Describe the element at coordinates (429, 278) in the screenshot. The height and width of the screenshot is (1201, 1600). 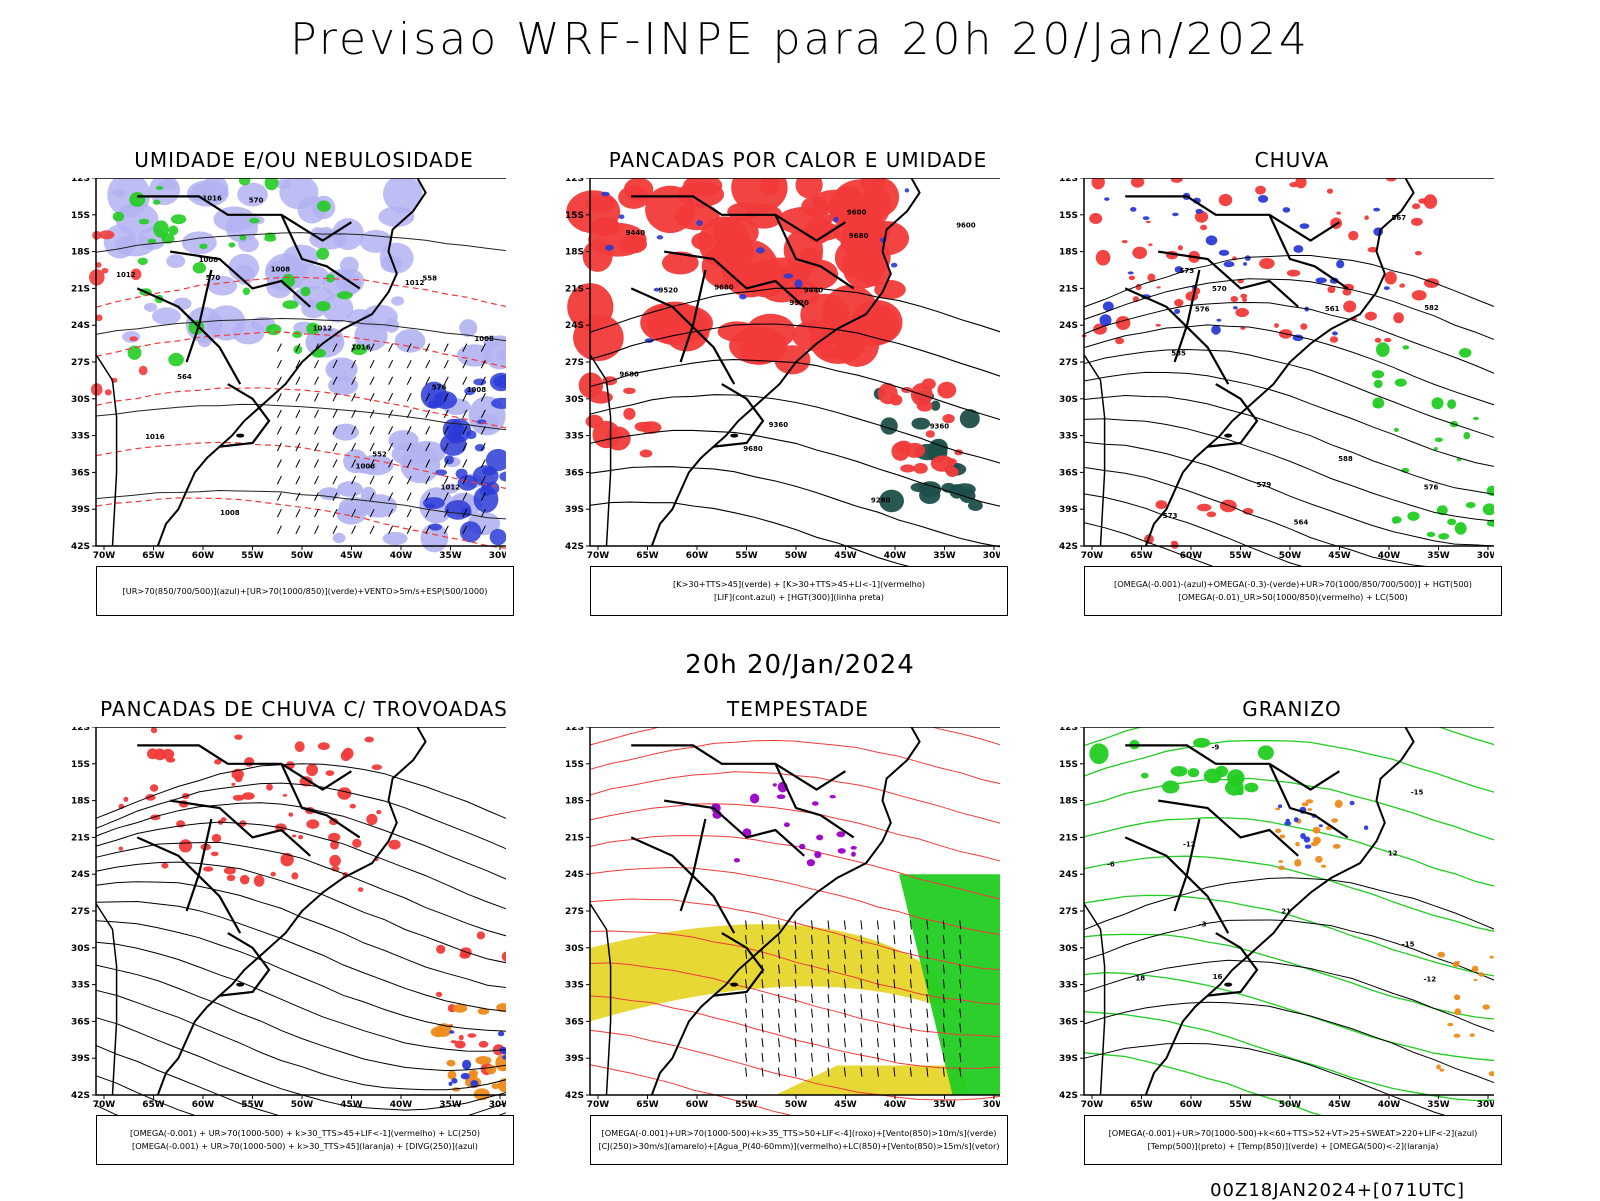
I see `contour-label: 558` at that location.